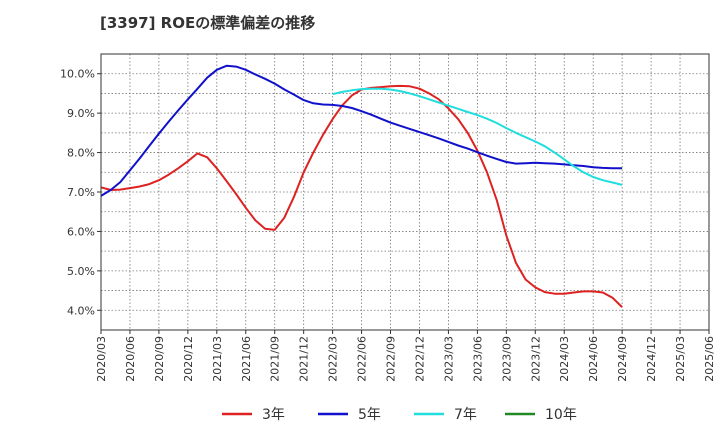 This screenshot has width=720, height=440. What do you see at coordinates (333, 359) in the screenshot?
I see `x-tick-label: 2022/03` at bounding box center [333, 359].